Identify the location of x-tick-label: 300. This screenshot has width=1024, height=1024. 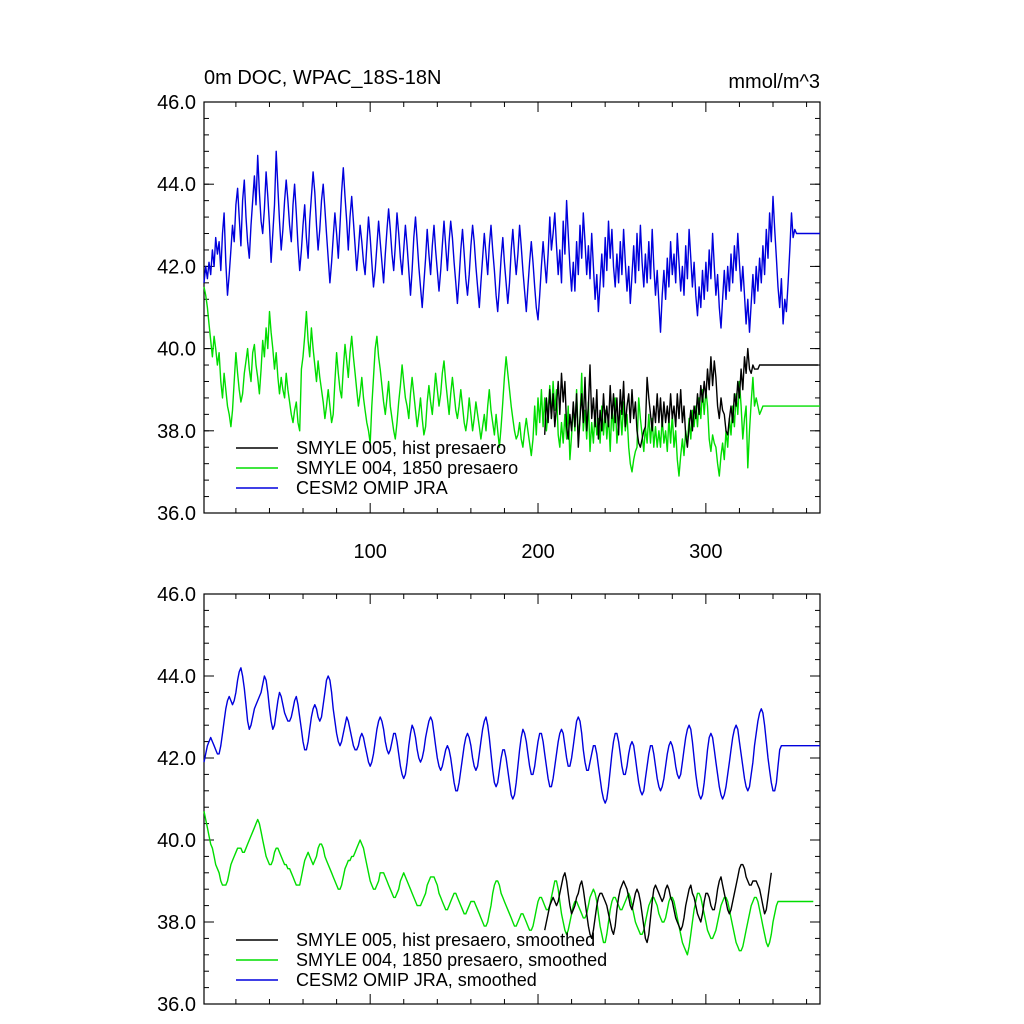
(705, 552).